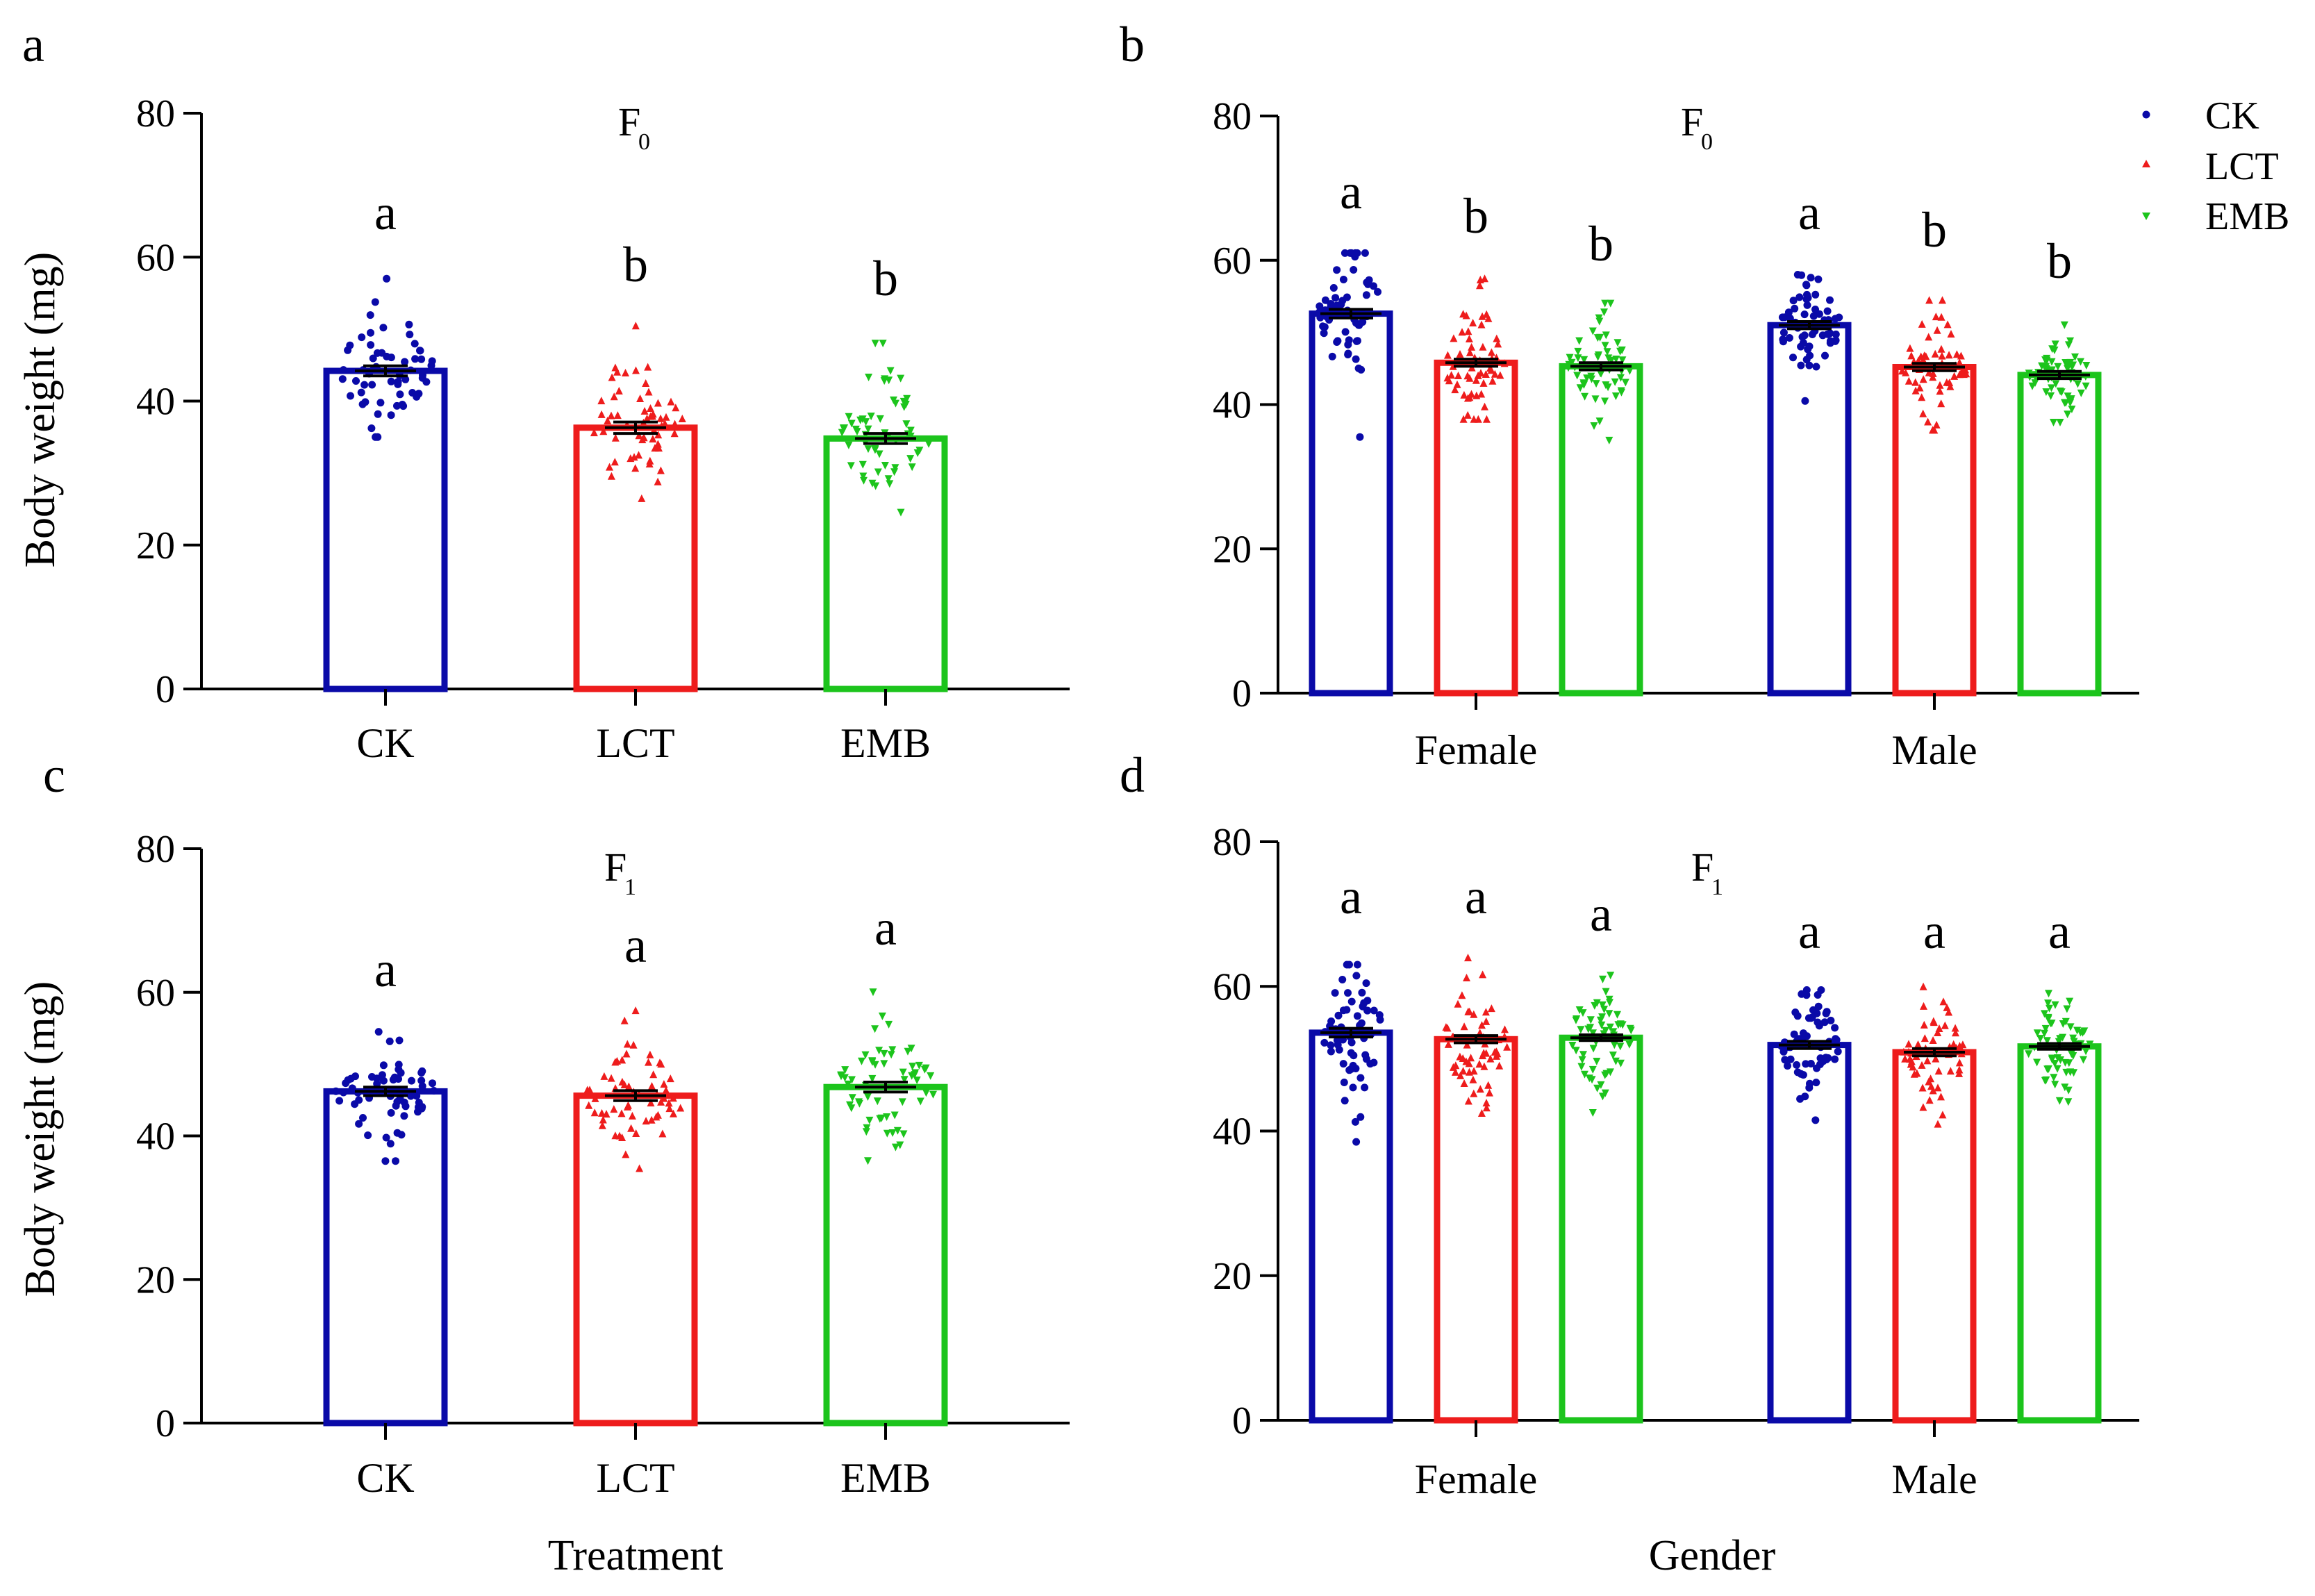  Describe the element at coordinates (165, 689) in the screenshot. I see `y-tick-label-a: 0` at that location.